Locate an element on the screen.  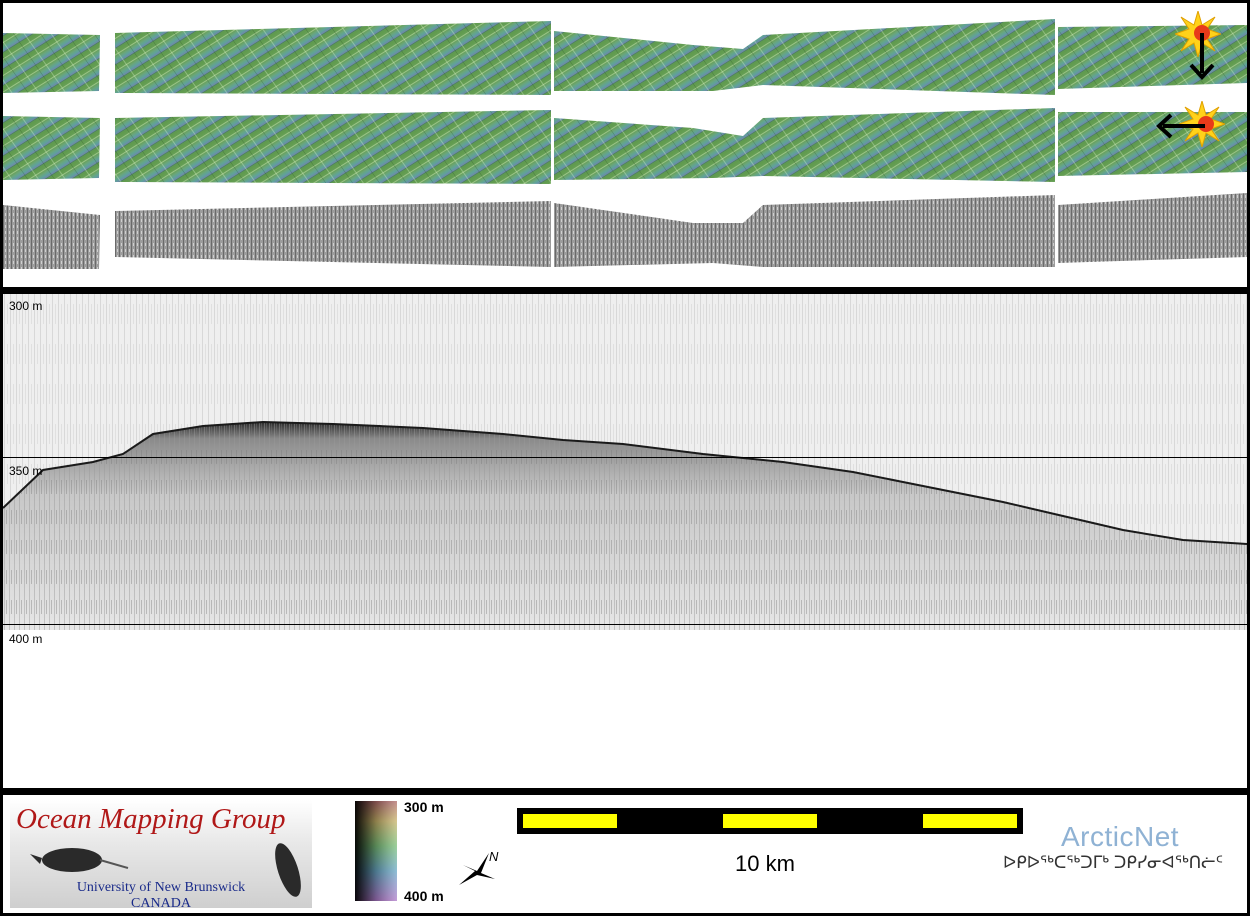
depth-label-300: 300 m is located at coordinates (26, 306).